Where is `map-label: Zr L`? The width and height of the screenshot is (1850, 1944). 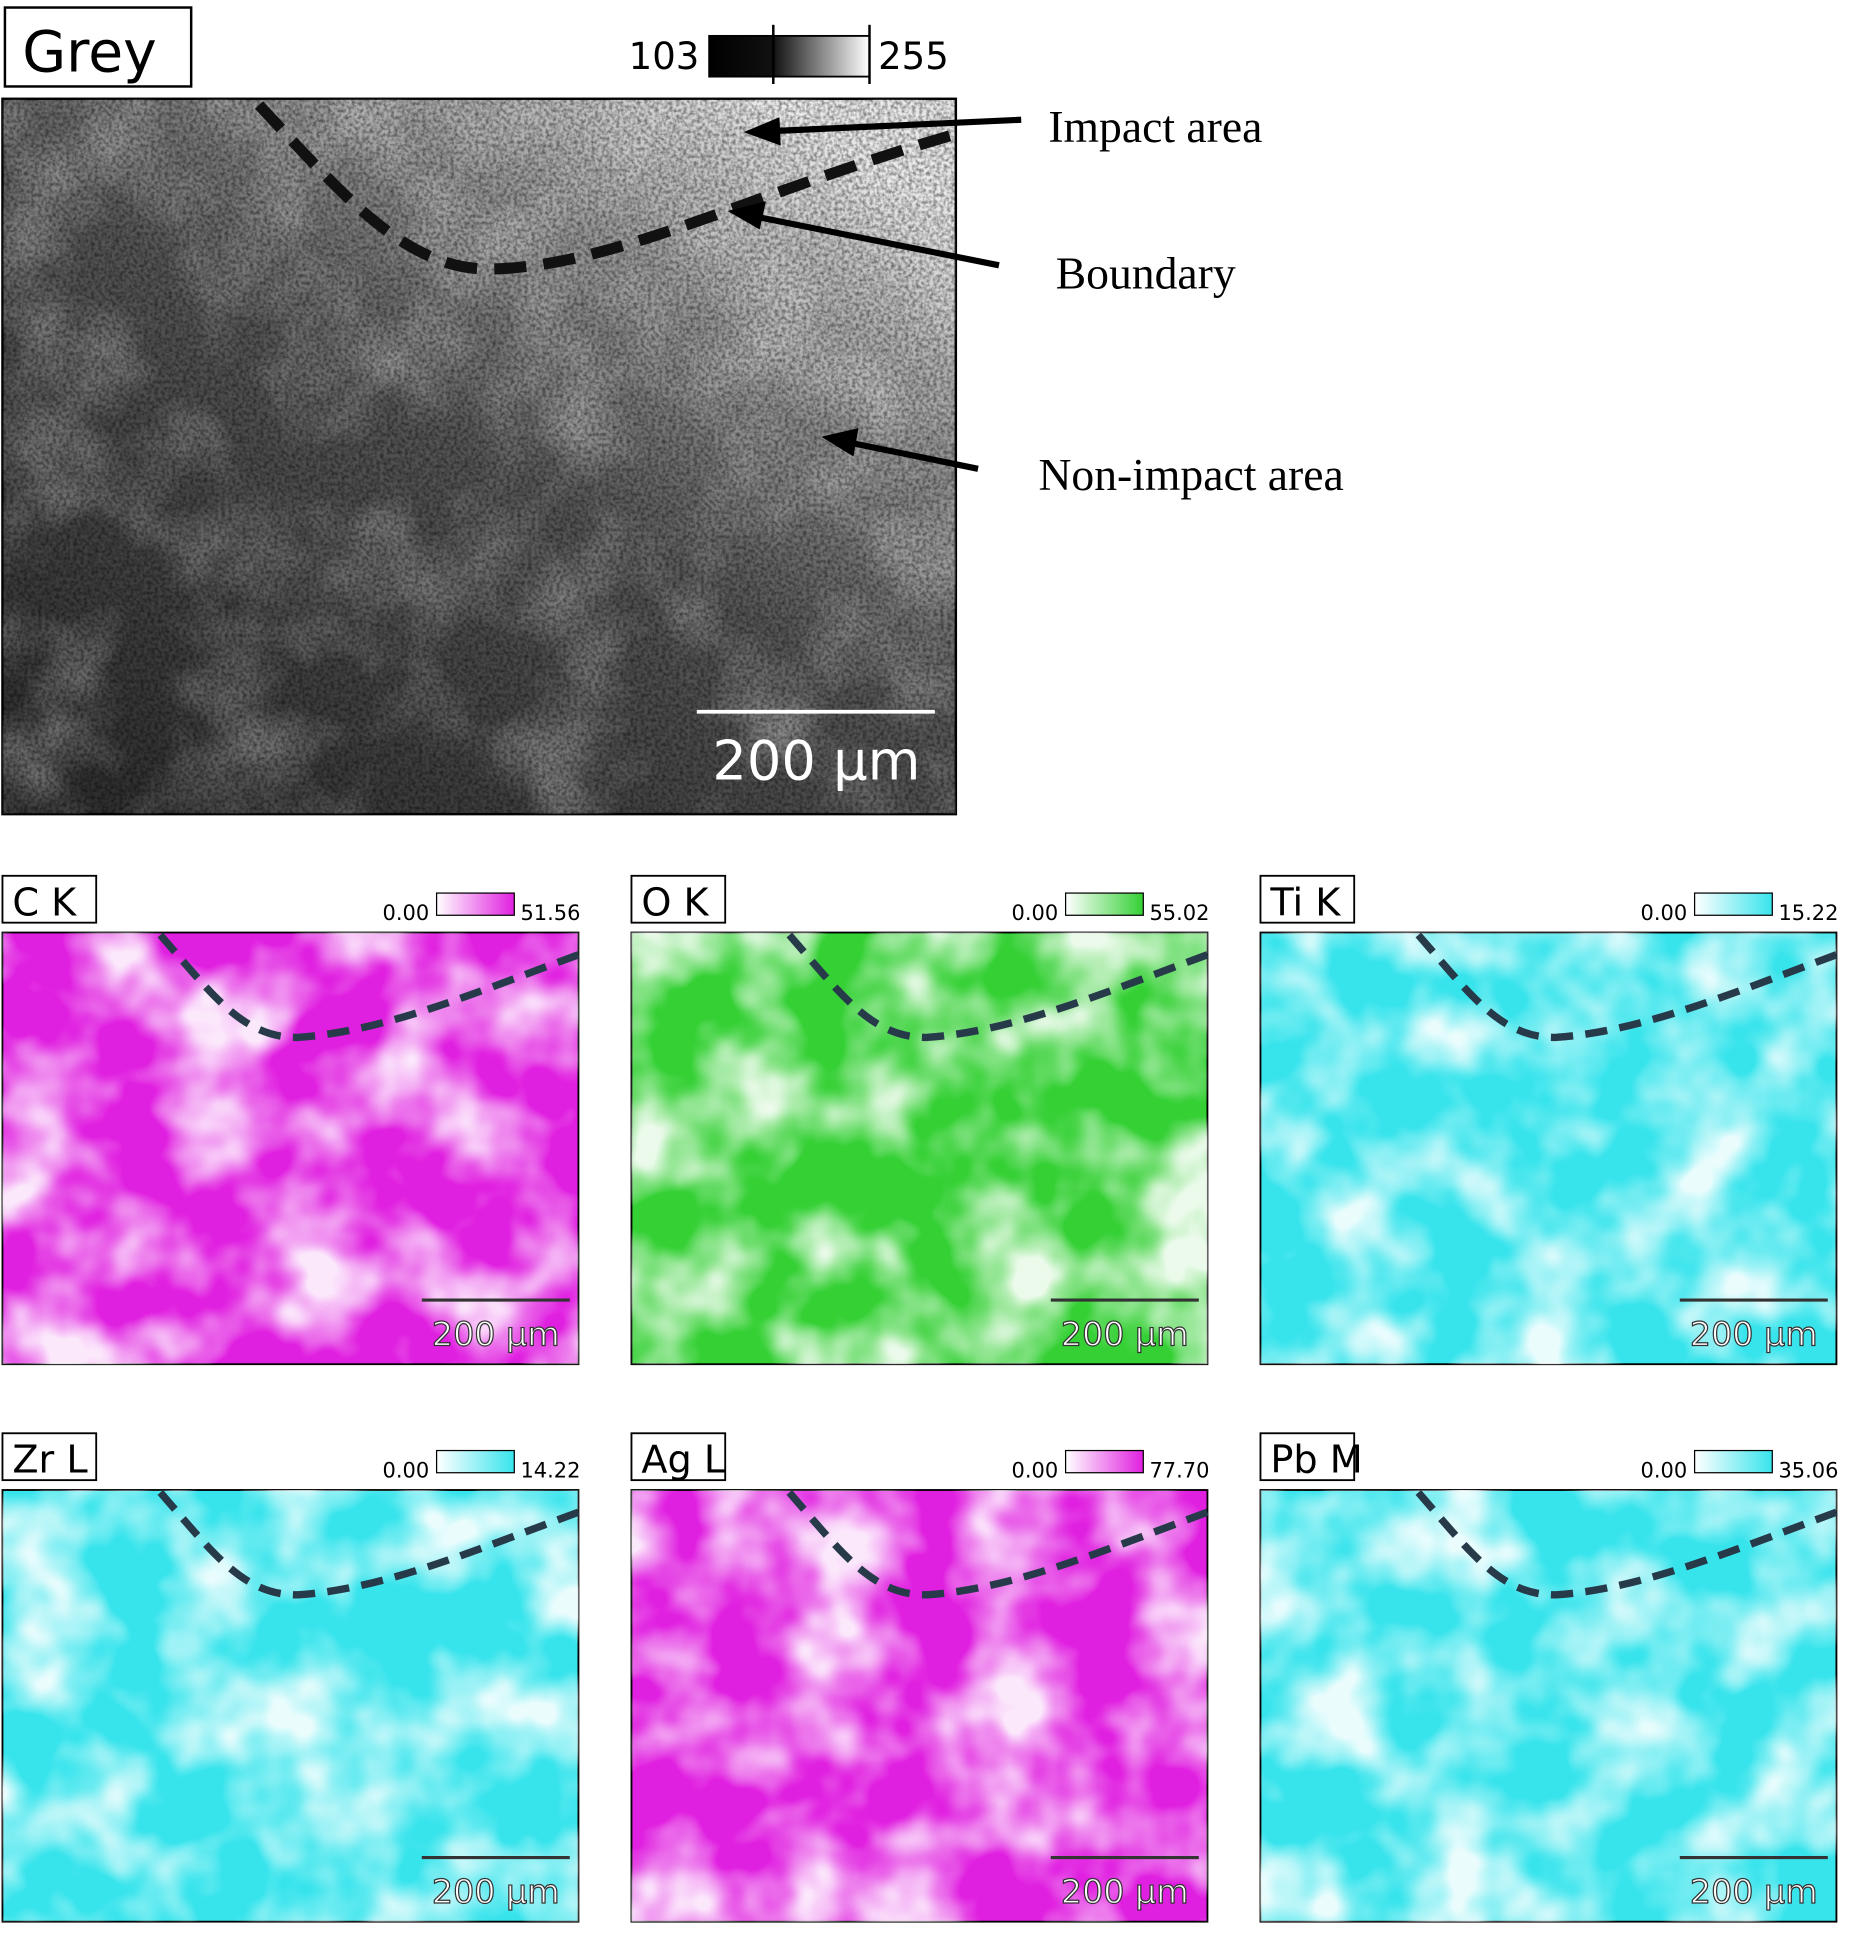 map-label: Zr L is located at coordinates (50, 1461).